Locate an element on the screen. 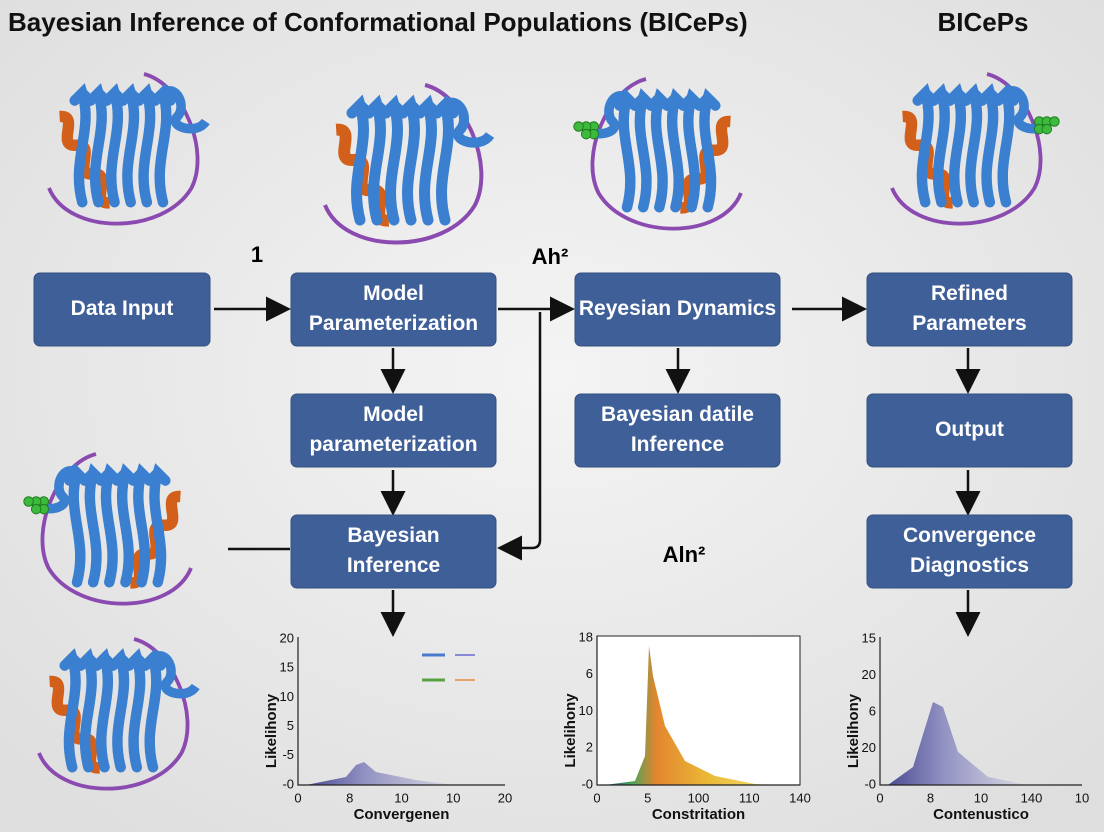  box-text: parameterization is located at coordinates (393, 444).